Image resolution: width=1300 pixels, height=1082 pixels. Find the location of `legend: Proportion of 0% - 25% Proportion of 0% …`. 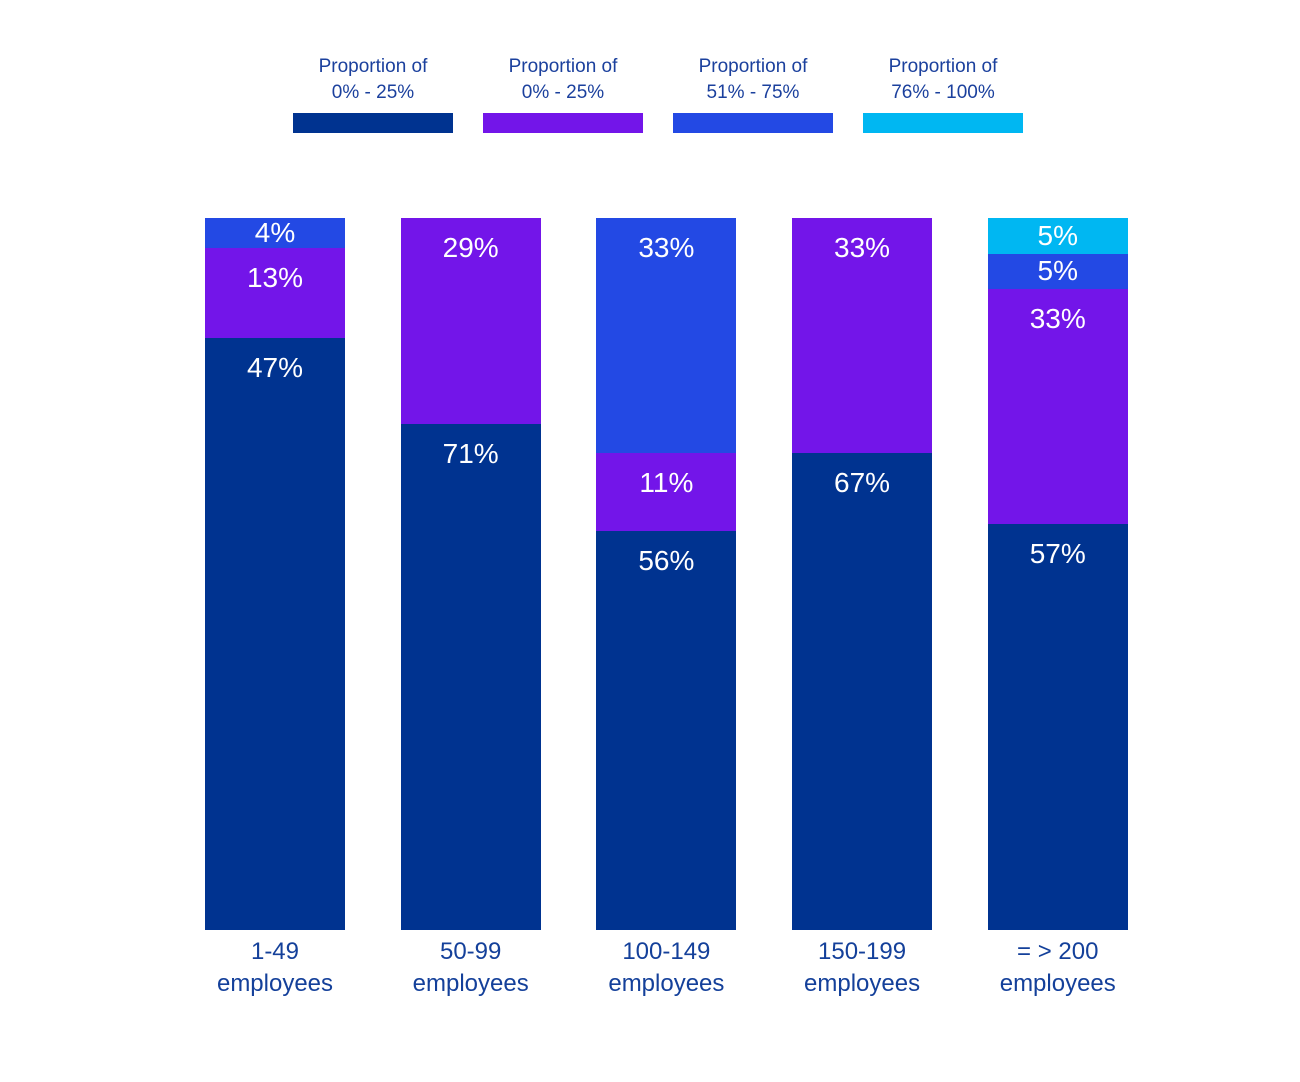

legend: Proportion of 0% - 25% Proportion of 0% … is located at coordinates (658, 94).